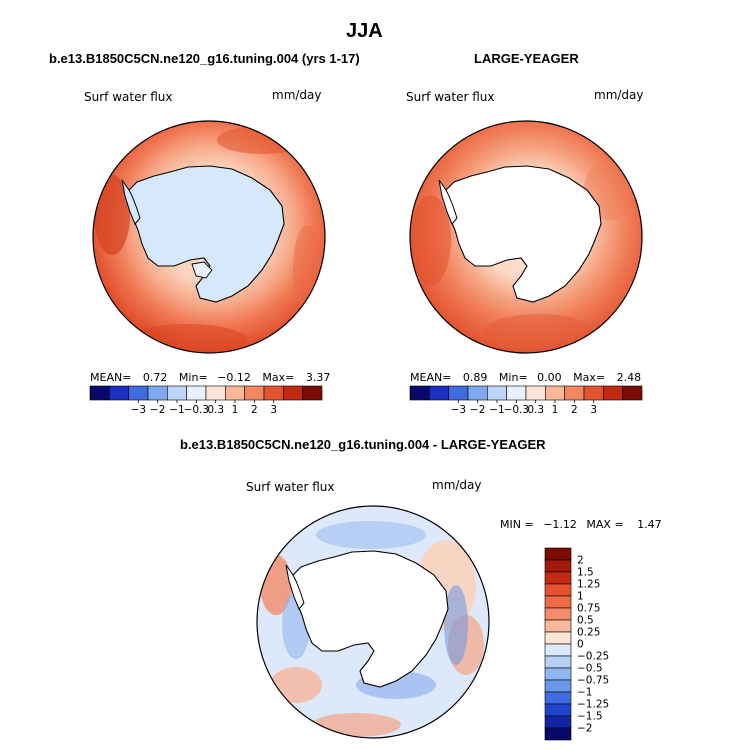  Describe the element at coordinates (111, 377) in the screenshot. I see `mean-label: MEAN=` at that location.